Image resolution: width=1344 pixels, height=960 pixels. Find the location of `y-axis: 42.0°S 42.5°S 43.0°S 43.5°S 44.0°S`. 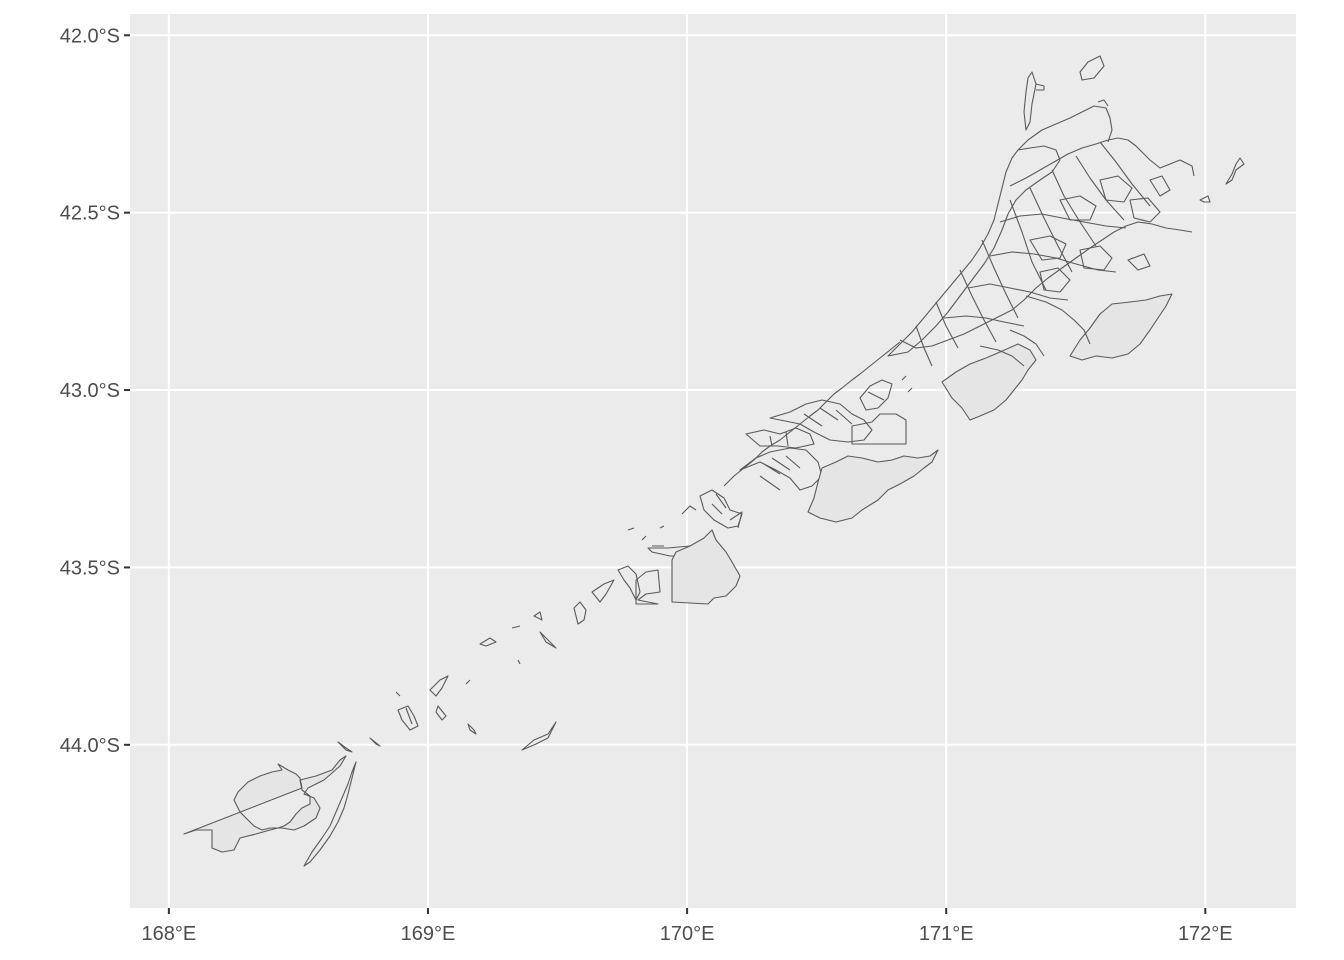

y-axis: 42.0°S 42.5°S 43.0°S 43.5°S 44.0°S is located at coordinates (95, 391).